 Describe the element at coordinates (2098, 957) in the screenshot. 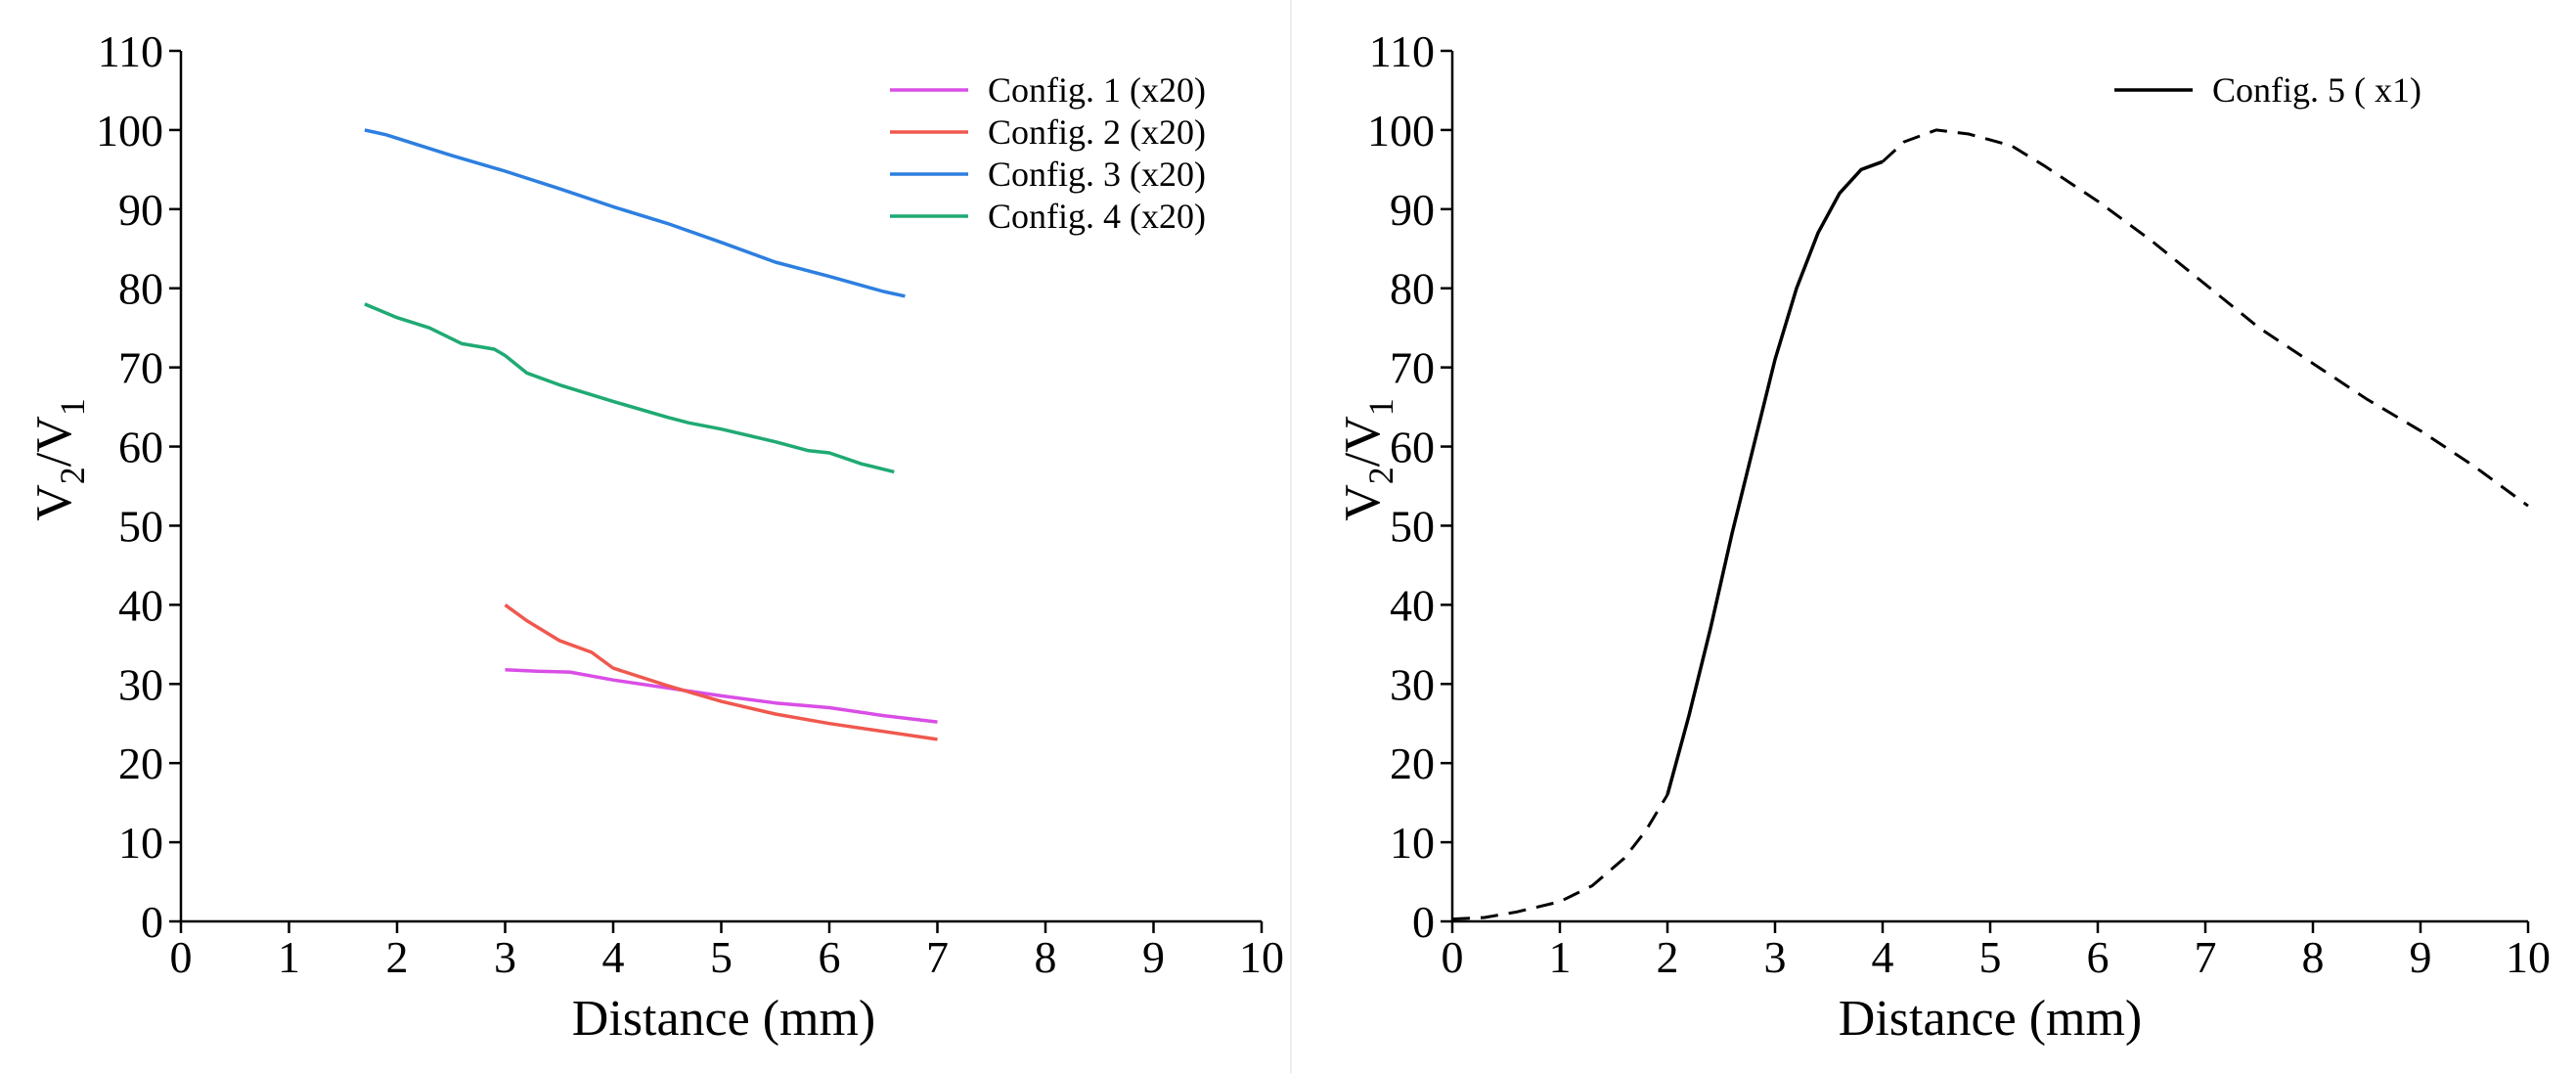

I see `right-x-tick-label: 6` at that location.